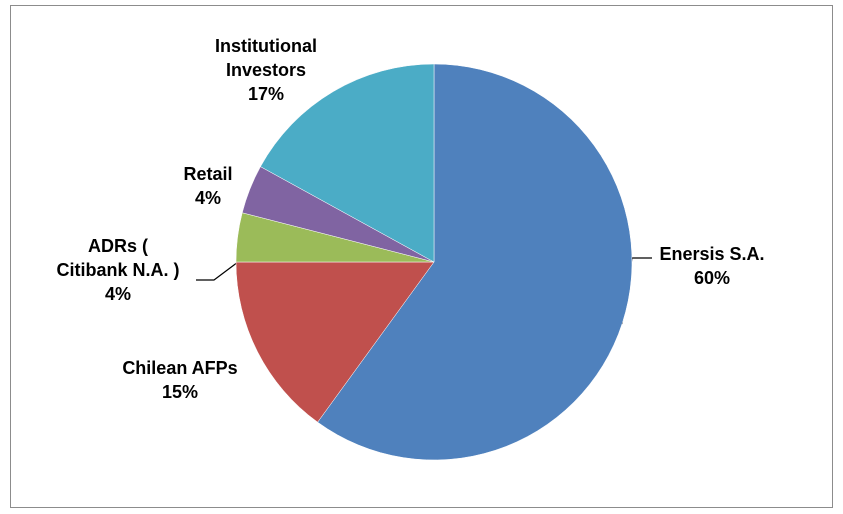 The width and height of the screenshot is (843, 514). What do you see at coordinates (208, 186) in the screenshot?
I see `slice-label: Retail 4%` at bounding box center [208, 186].